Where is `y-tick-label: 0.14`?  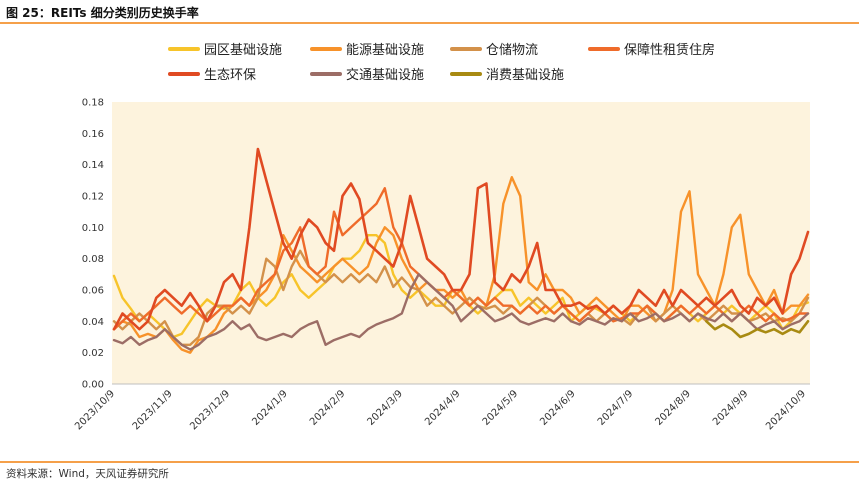 y-tick-label: 0.14 is located at coordinates (93, 165).